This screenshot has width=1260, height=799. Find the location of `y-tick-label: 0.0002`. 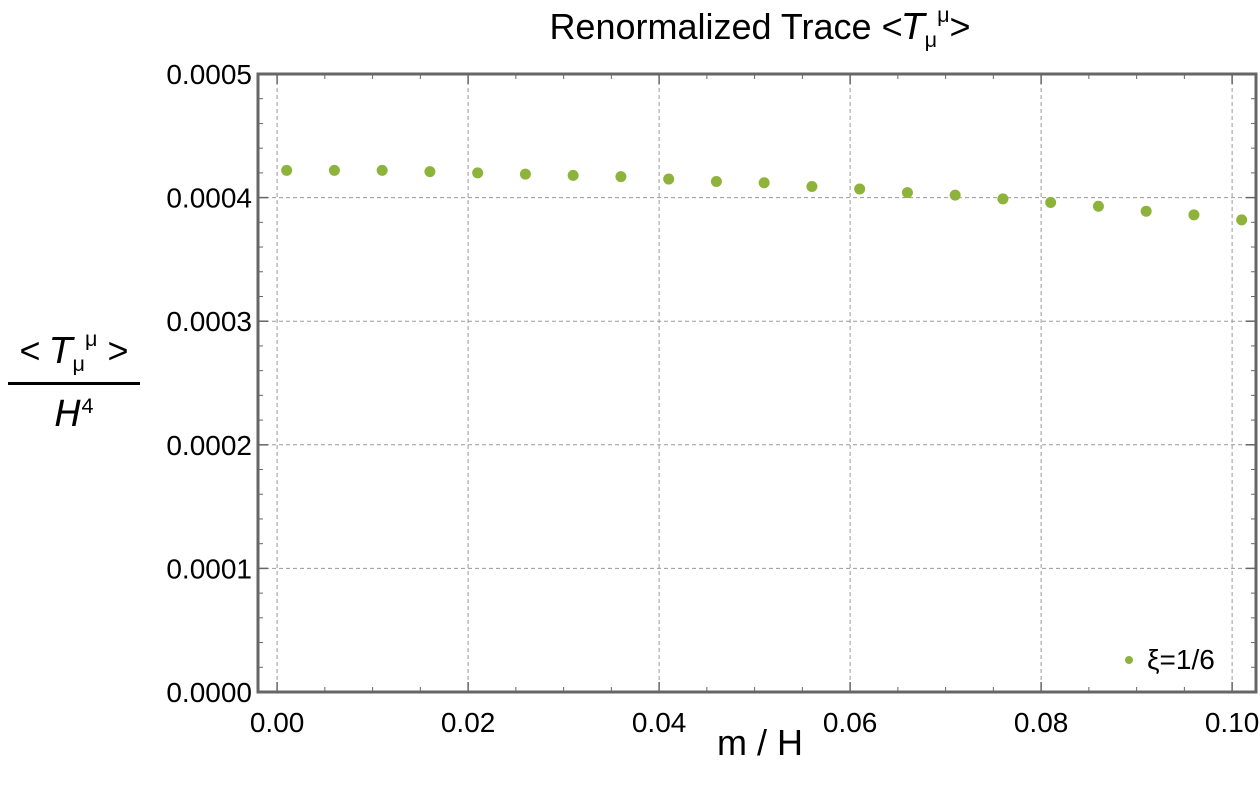

y-tick-label: 0.0002 is located at coordinates (209, 445).